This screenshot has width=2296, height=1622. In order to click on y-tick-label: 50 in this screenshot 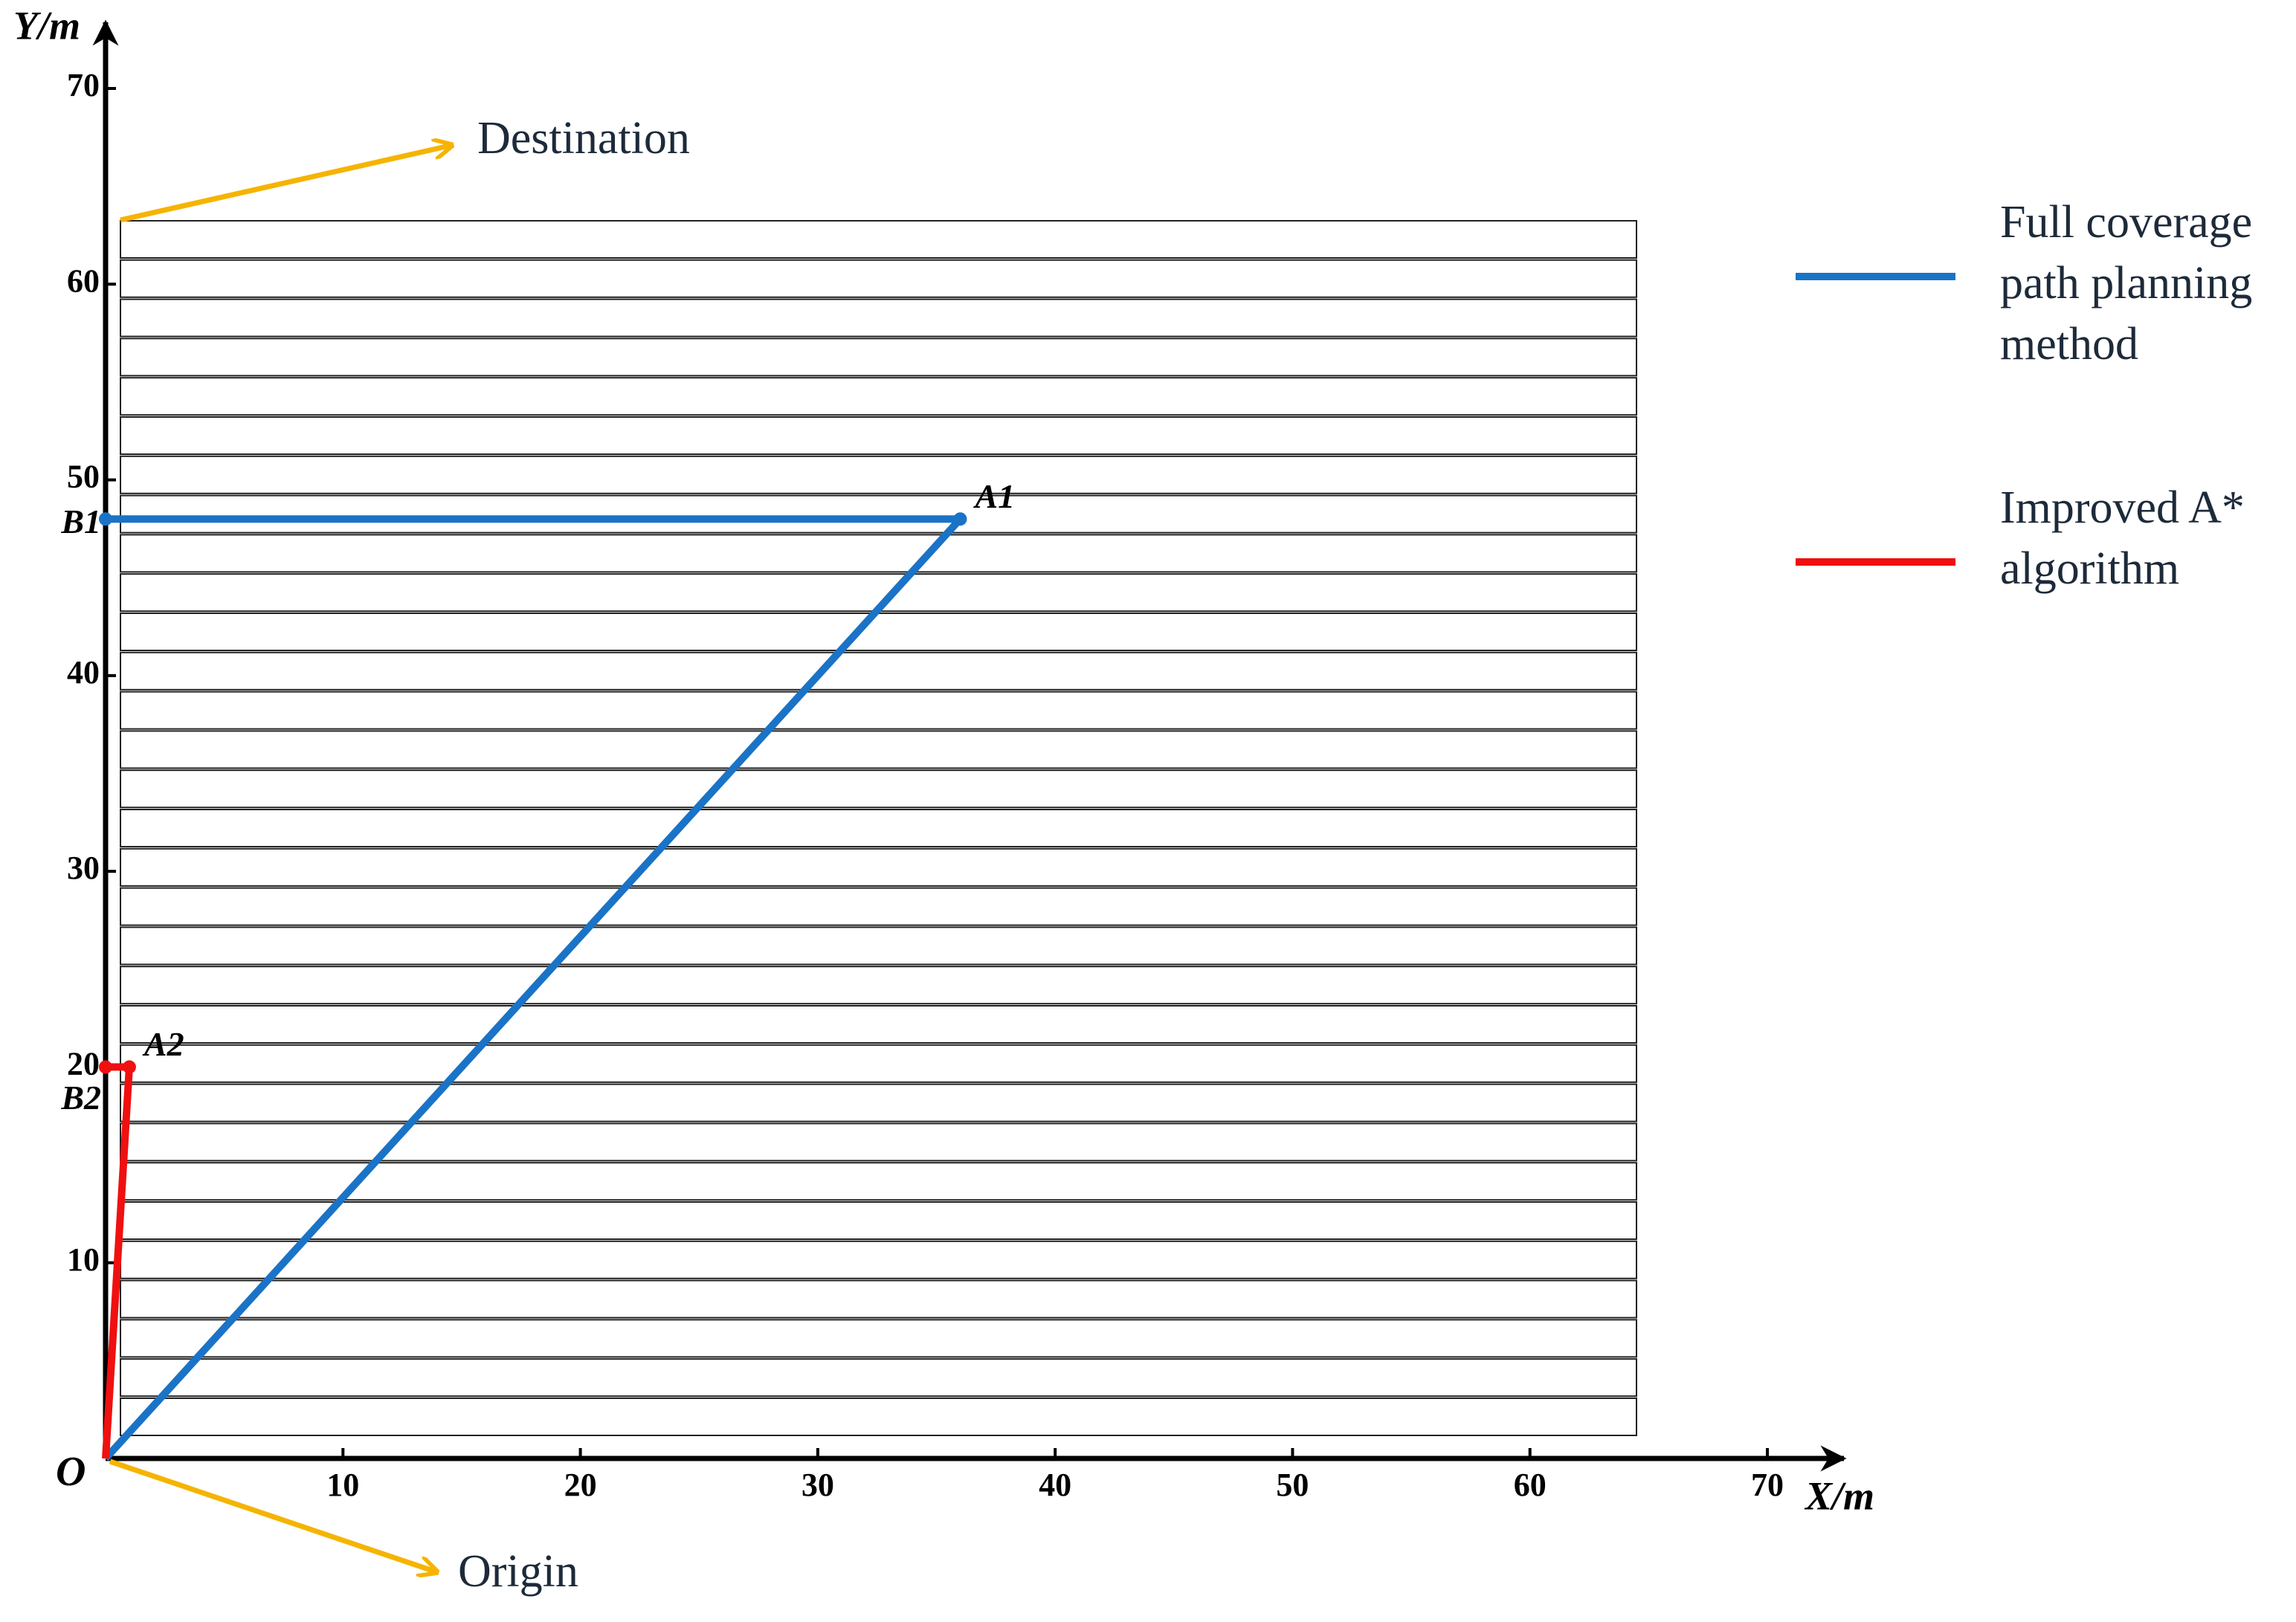, I will do `click(83, 477)`.